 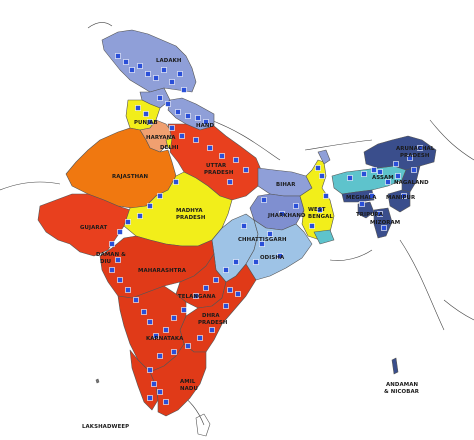 I want to click on label-odisha: ODISHA, so click(x=272, y=258).